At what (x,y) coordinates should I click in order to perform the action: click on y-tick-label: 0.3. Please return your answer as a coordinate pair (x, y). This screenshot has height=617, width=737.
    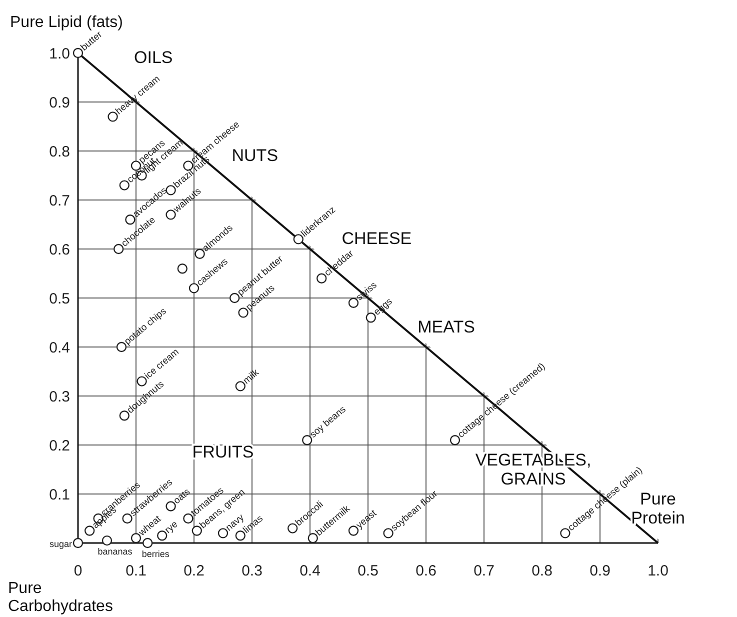
    Looking at the image, I should click on (59, 397).